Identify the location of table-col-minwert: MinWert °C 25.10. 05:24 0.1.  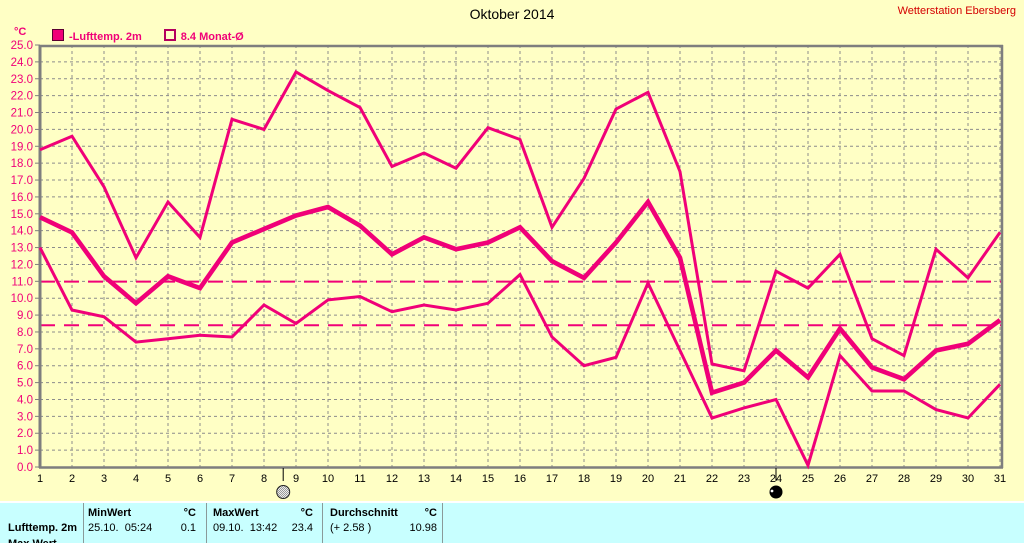
(142, 523).